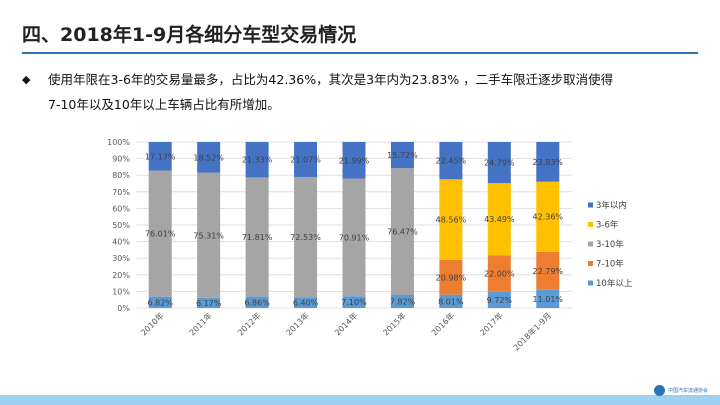  I want to click on data-label: 7.10%, so click(354, 302).